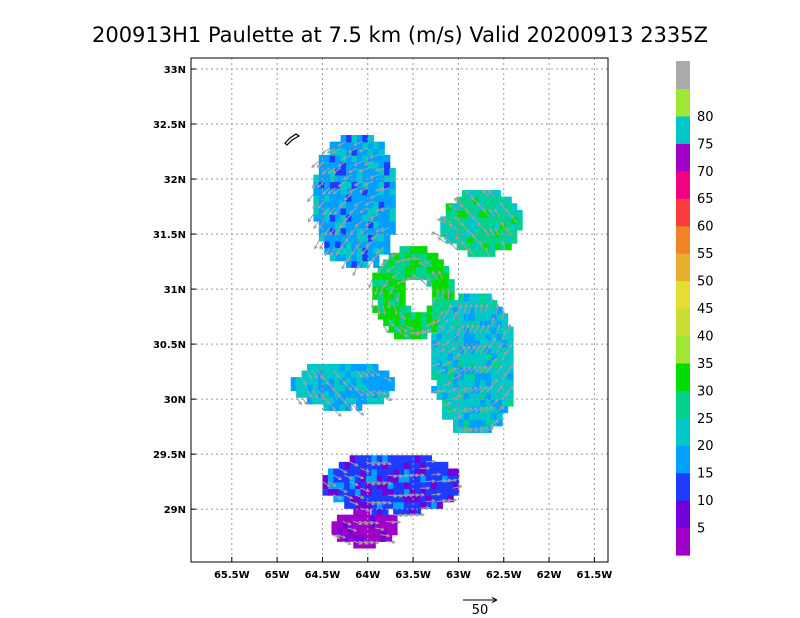  I want to click on bermuda-coastline, so click(292, 139).